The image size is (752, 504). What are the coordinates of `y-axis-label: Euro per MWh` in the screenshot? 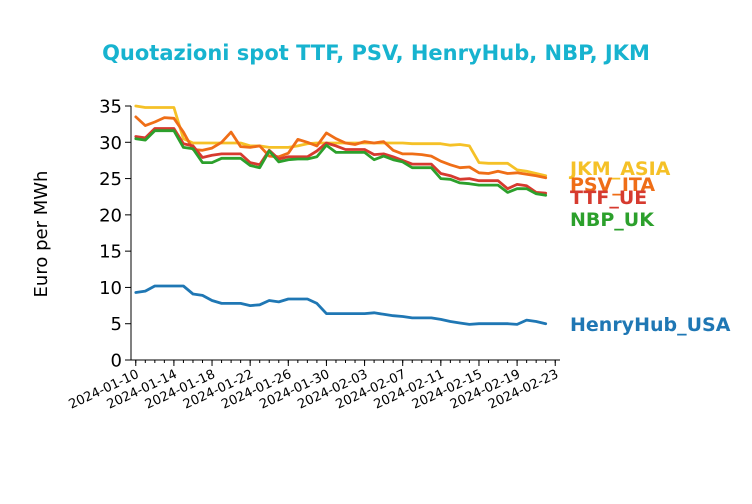 It's located at (41, 234).